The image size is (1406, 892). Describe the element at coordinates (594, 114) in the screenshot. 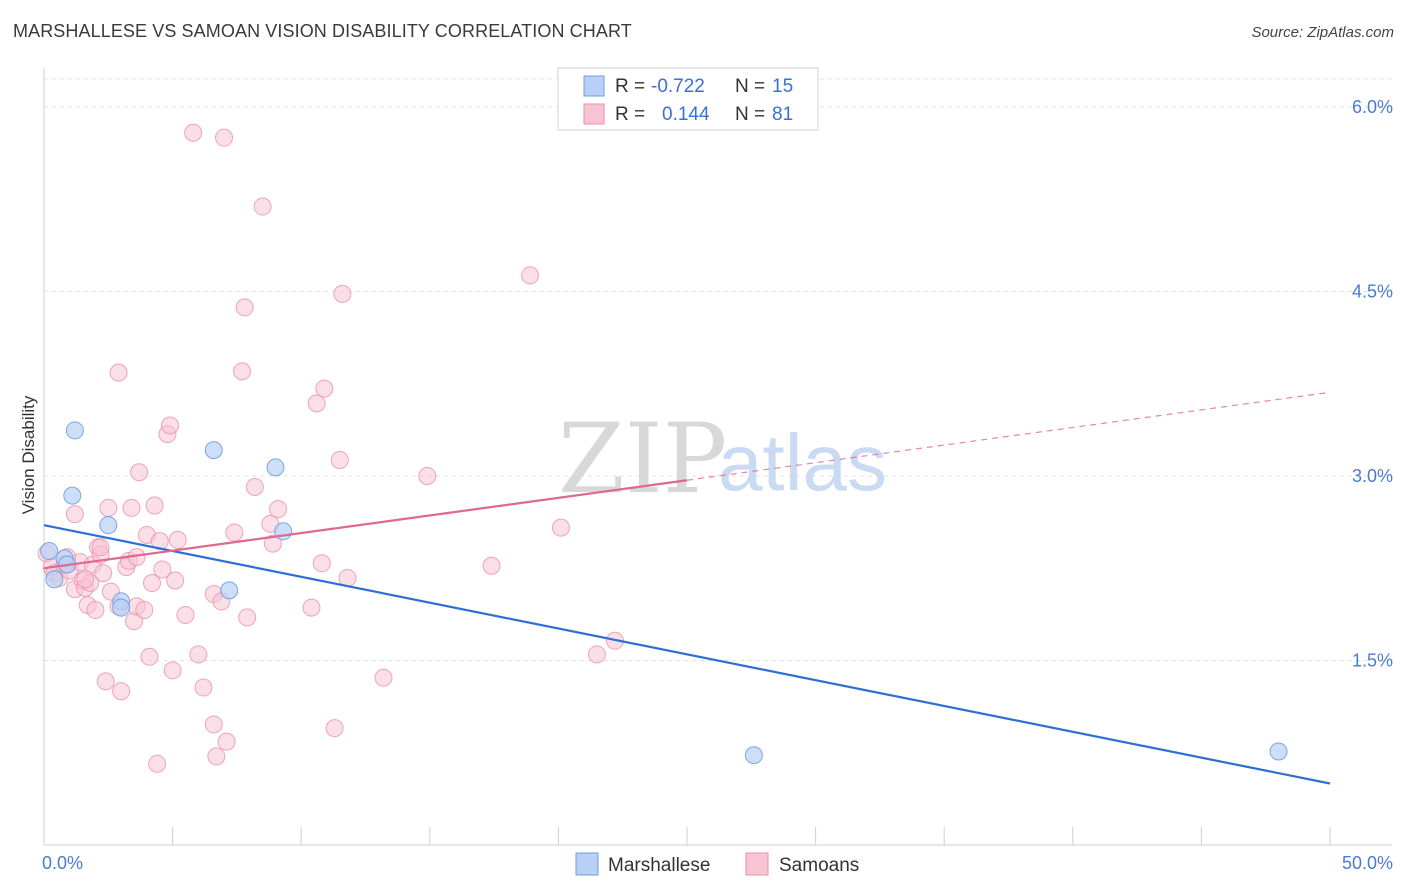

I see `legend-samoan-swatch` at that location.